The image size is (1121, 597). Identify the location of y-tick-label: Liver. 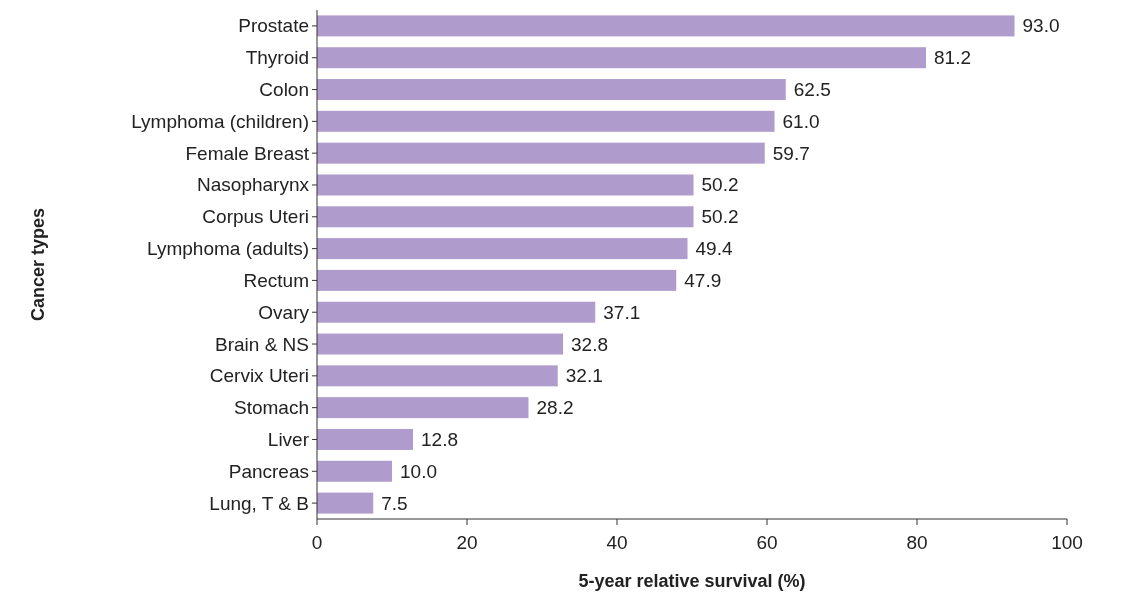
(288, 439).